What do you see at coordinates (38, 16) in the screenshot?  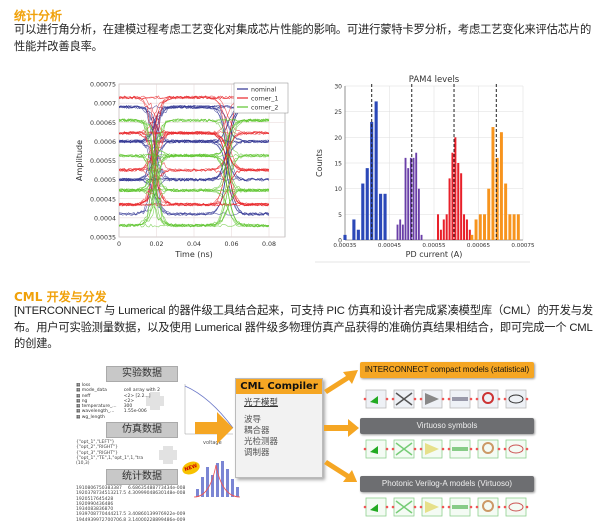 I see `section-title-statistics: 统计分析` at bounding box center [38, 16].